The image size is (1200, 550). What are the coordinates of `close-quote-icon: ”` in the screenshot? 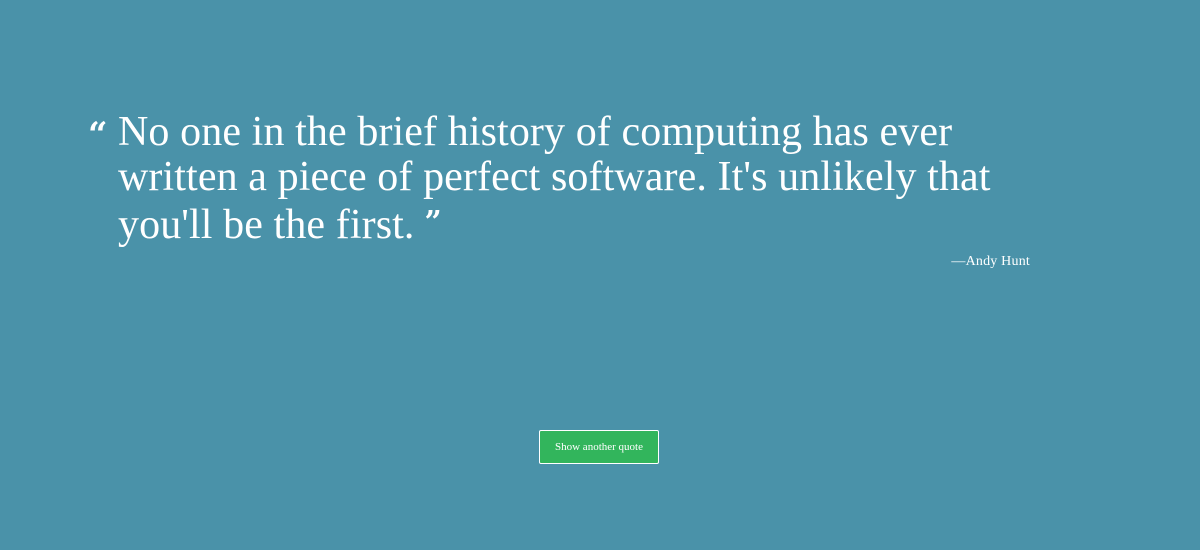 It's located at (433, 222).